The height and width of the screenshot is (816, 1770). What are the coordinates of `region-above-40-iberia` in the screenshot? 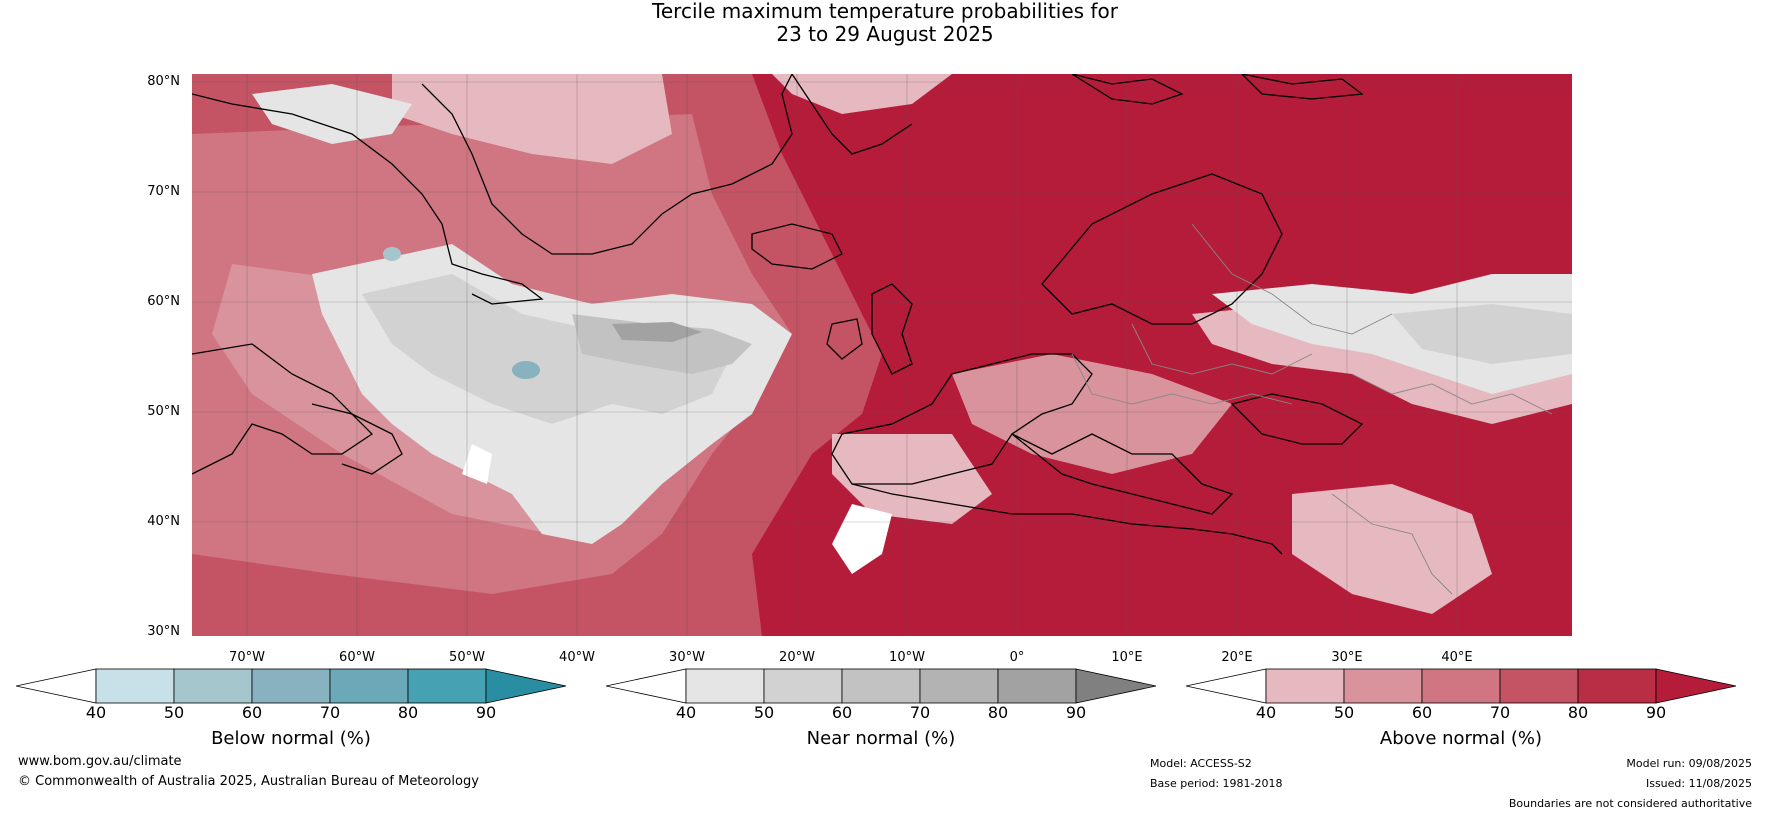 It's located at (912, 479).